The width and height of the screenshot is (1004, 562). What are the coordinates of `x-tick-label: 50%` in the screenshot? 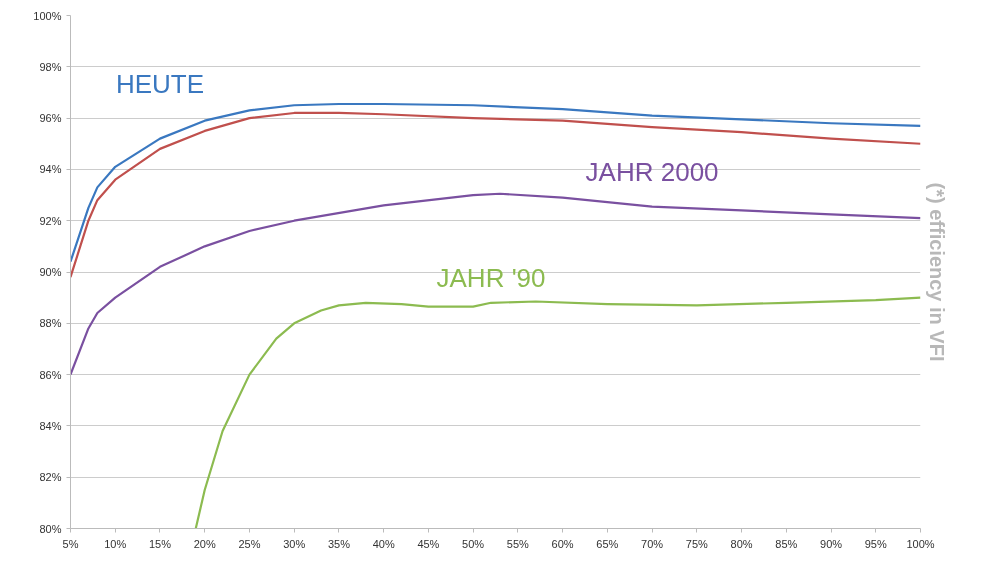 It's located at (473, 543).